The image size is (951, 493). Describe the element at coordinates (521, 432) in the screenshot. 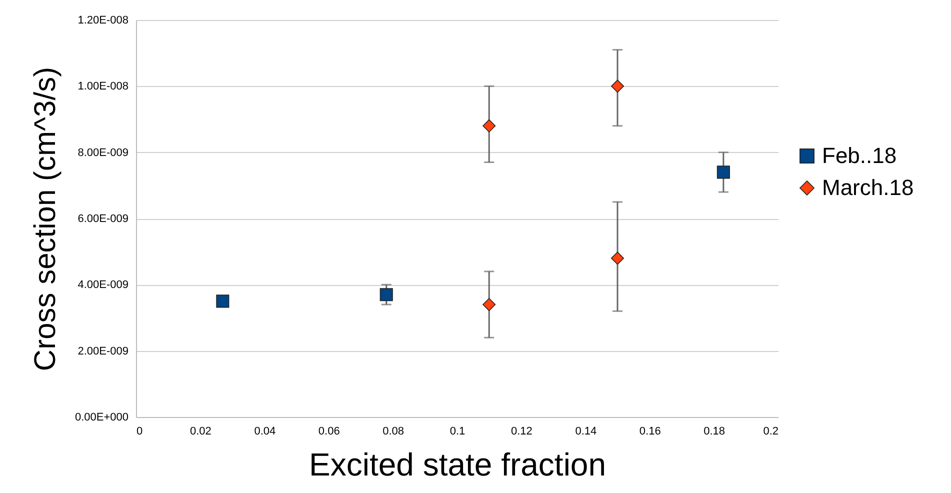

I see `x-tick-label: 0.12` at that location.